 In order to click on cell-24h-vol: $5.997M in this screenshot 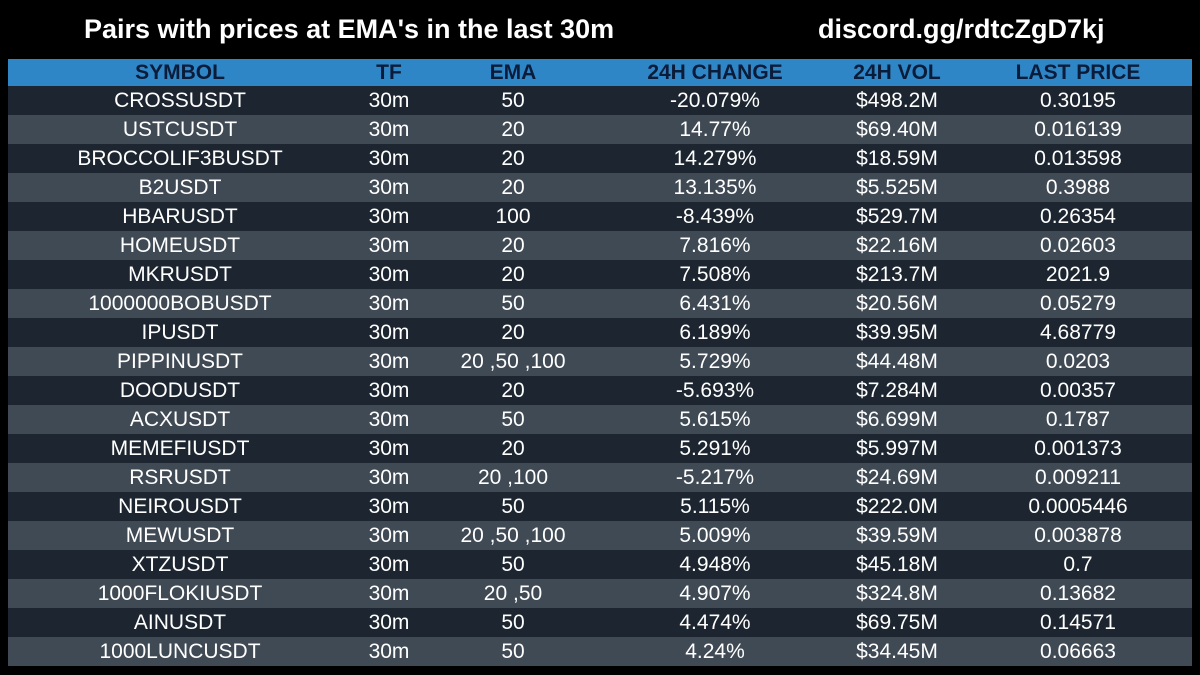, I will do `click(897, 448)`.